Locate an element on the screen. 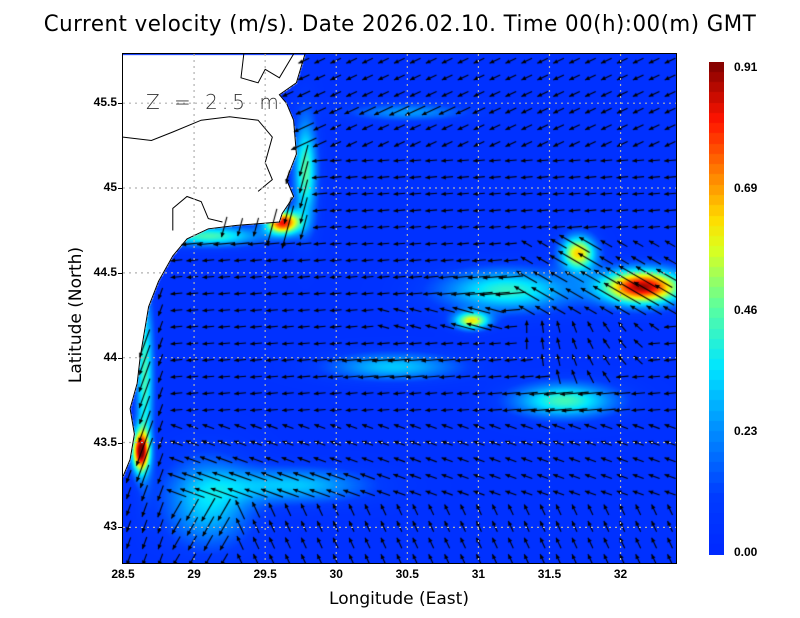  y-tick-label: 45.5 is located at coordinates (105, 102).